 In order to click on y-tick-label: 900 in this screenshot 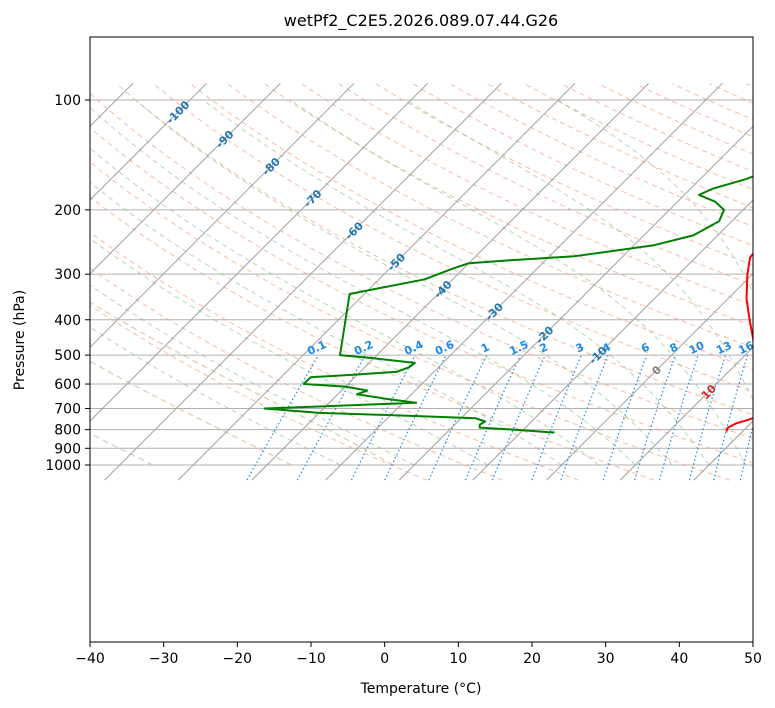, I will do `click(67, 449)`.